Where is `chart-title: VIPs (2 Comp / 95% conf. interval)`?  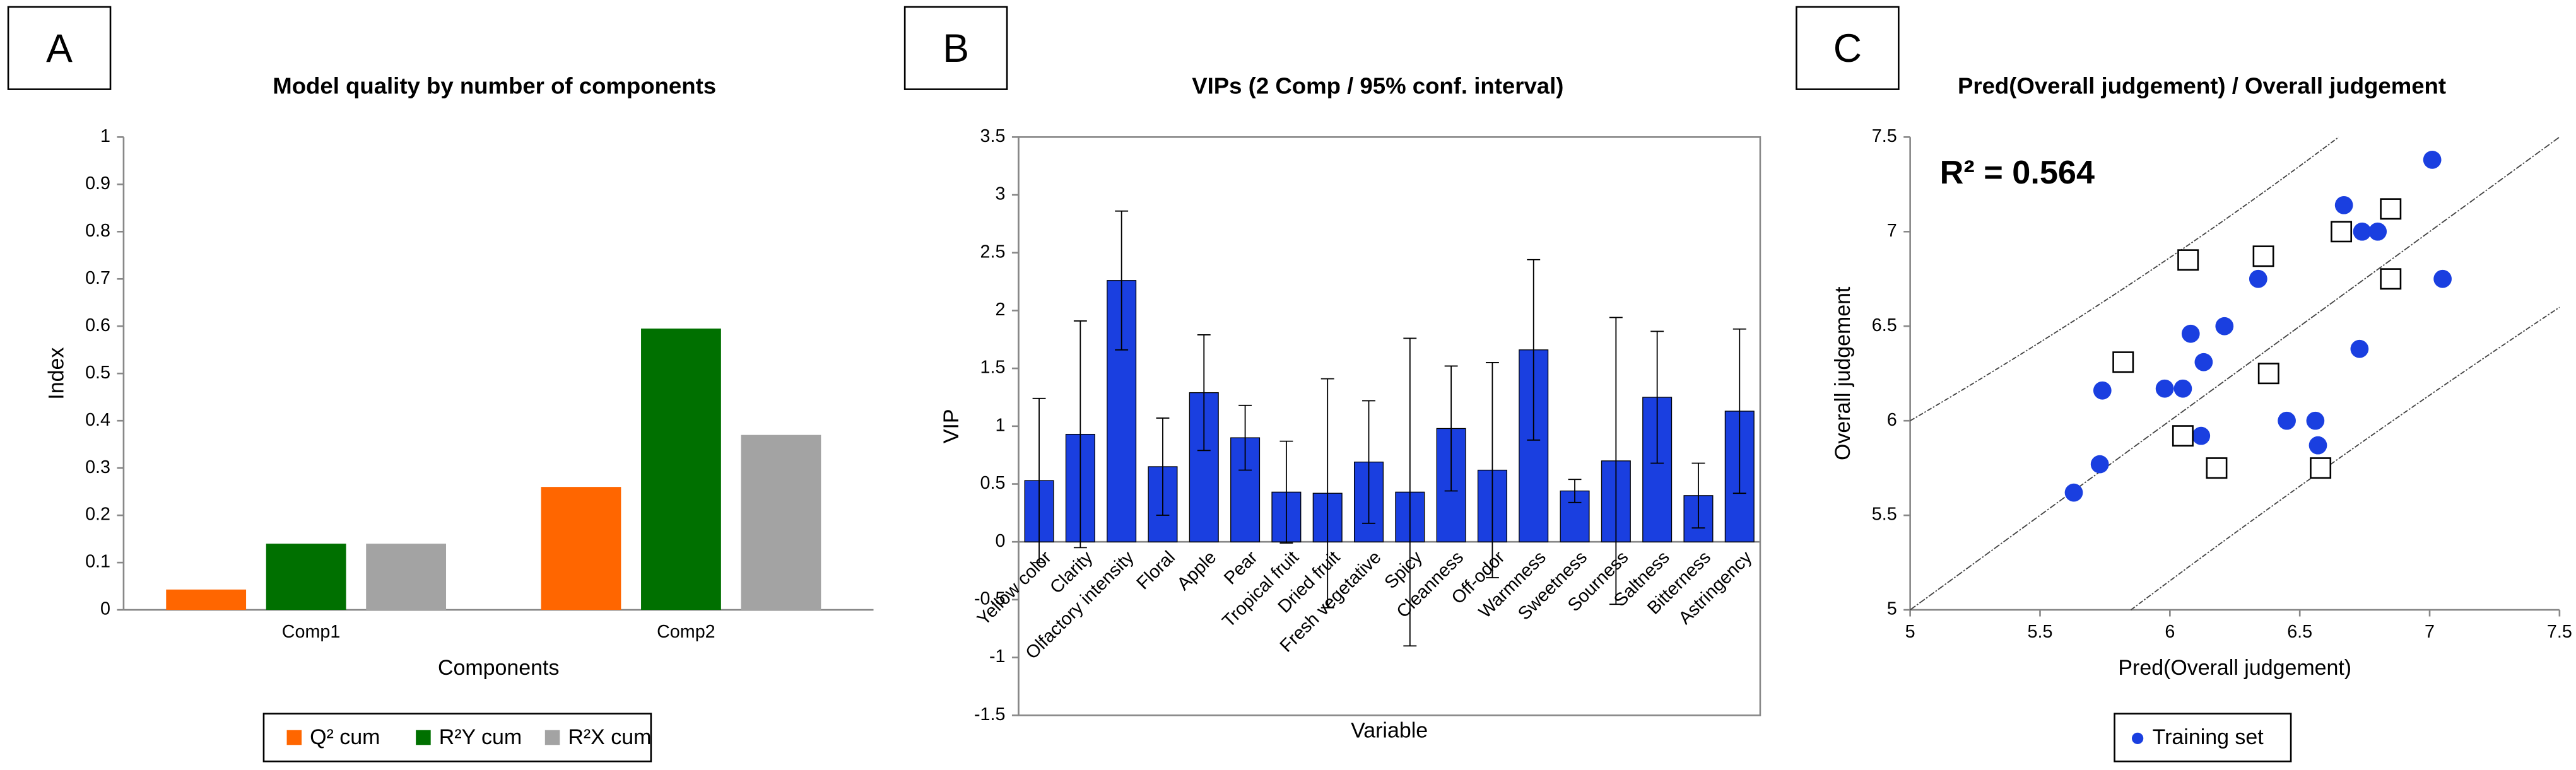
chart-title: VIPs (2 Comp / 95% conf. interval) is located at coordinates (1377, 86).